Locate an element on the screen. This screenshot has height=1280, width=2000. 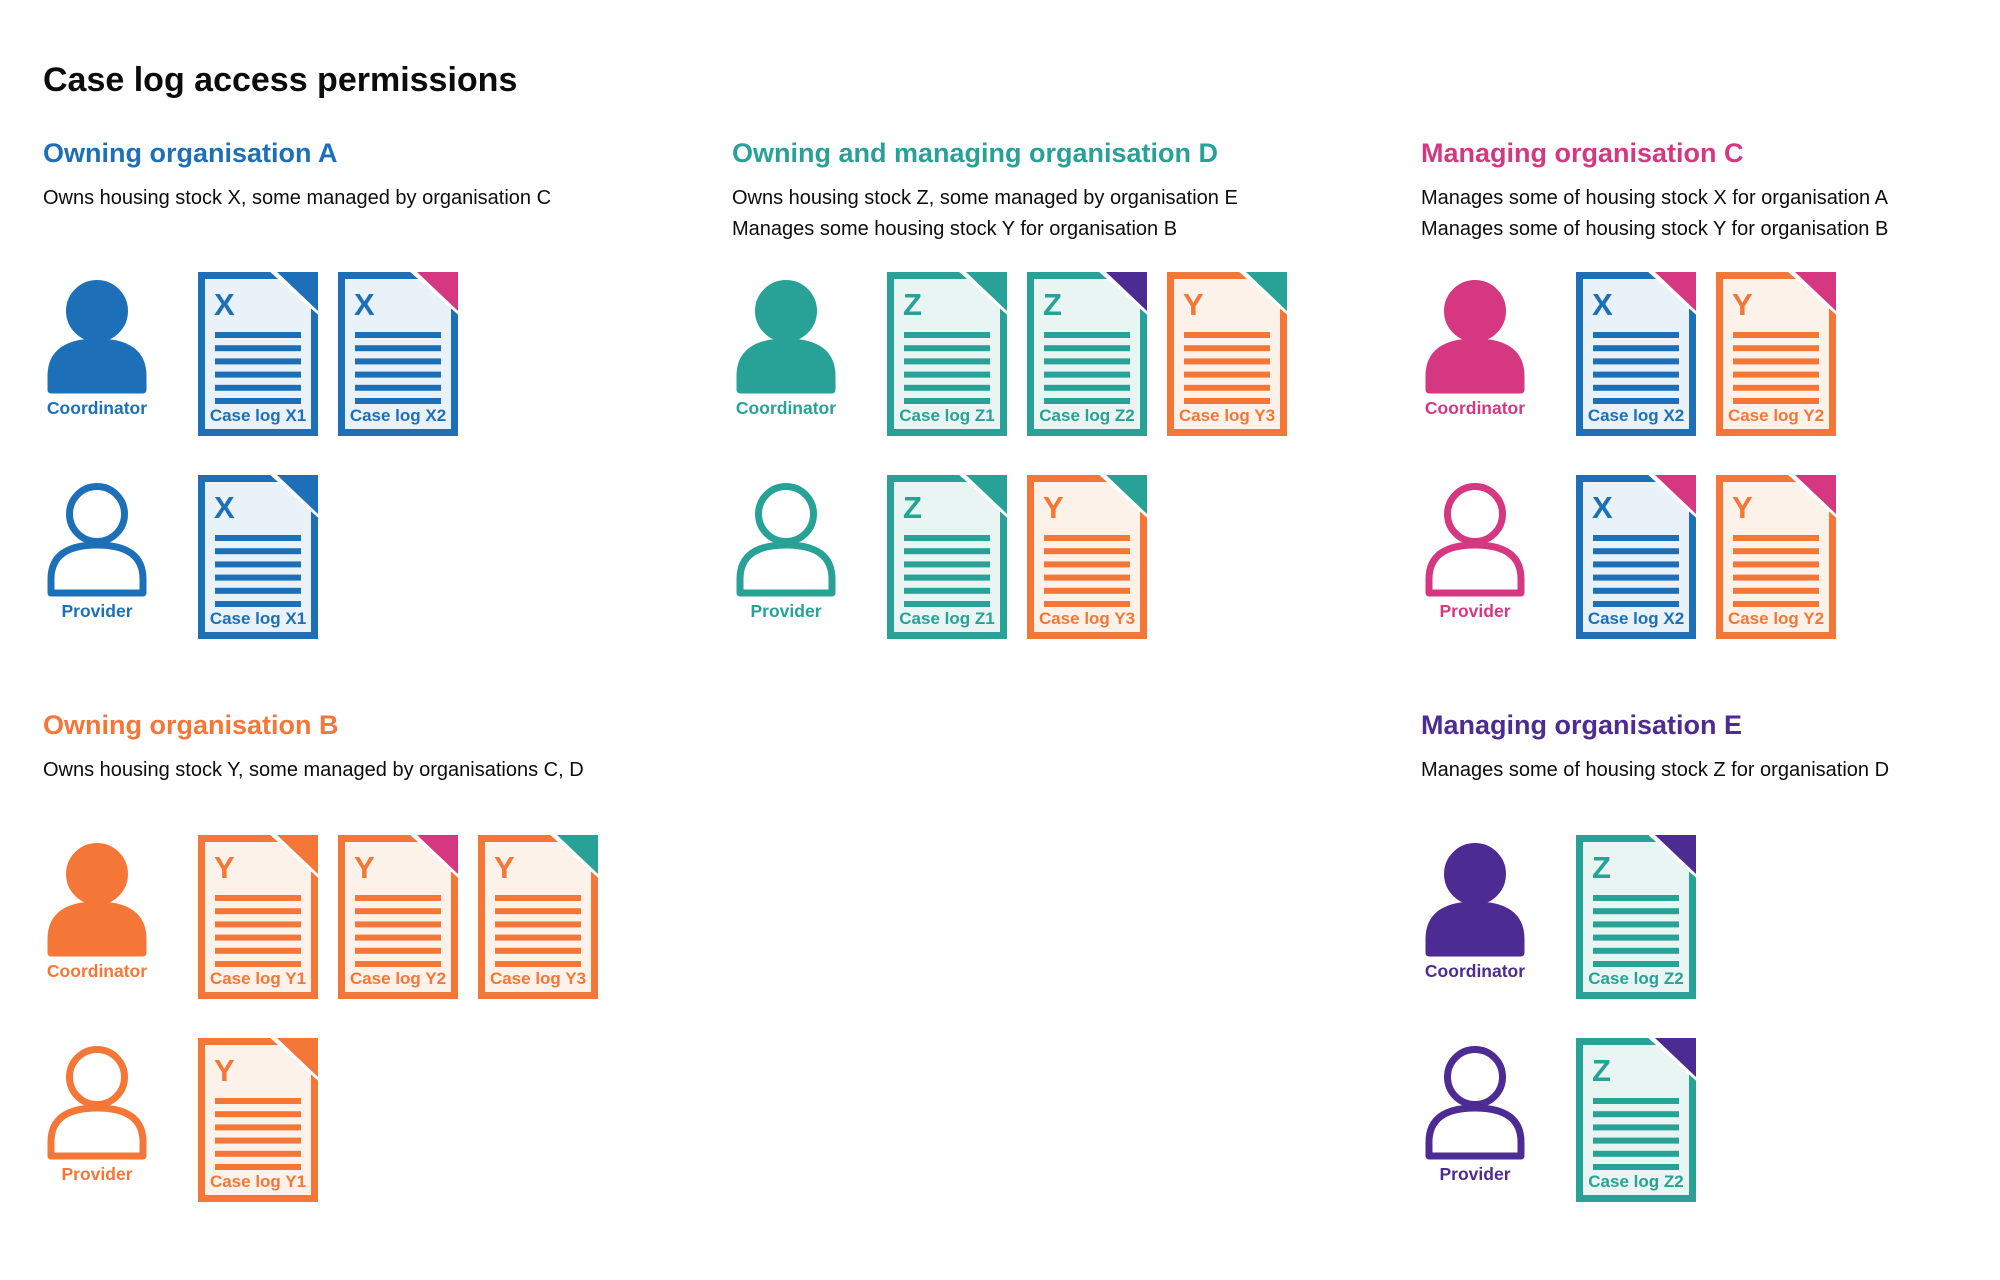
provider-block: Provider is located at coordinates (97, 1111).